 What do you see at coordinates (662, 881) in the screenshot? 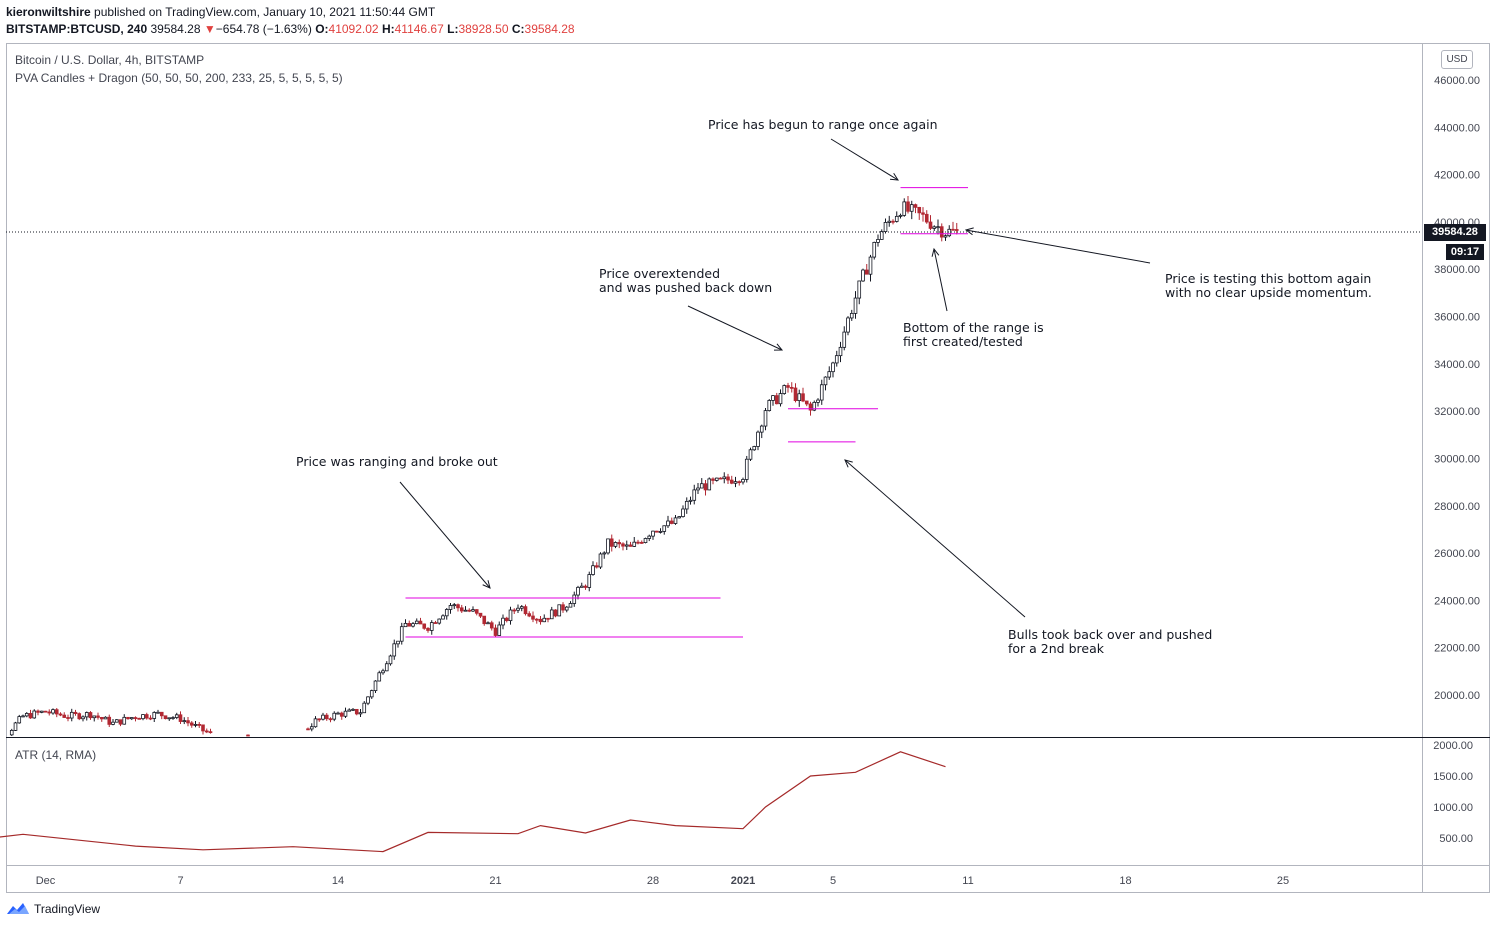
I see `time-axis: Dec 7 14 21 28 2021 5 11 18 25` at bounding box center [662, 881].